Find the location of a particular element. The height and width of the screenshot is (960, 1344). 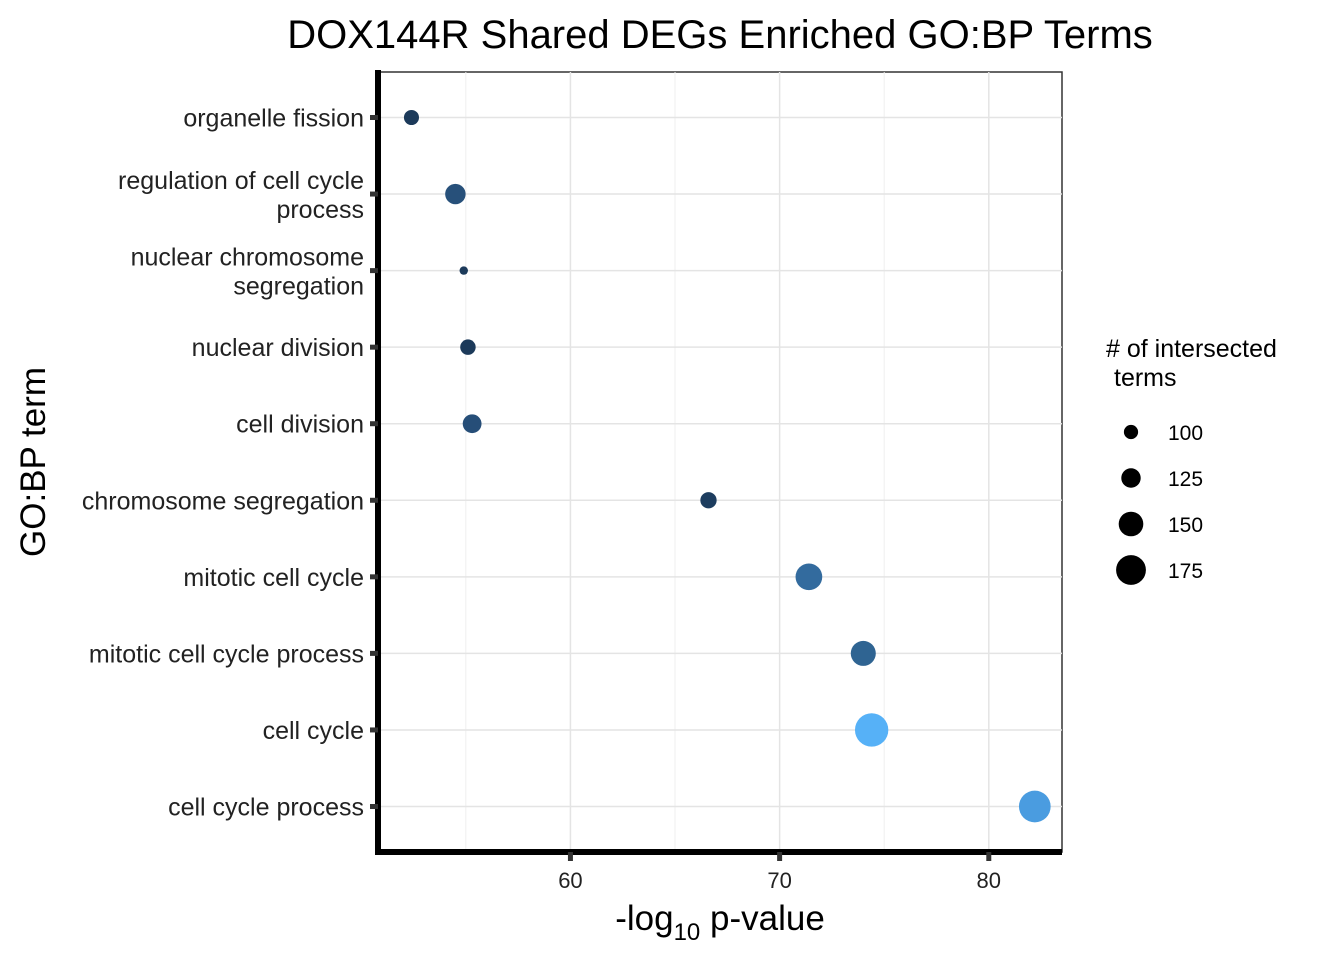

y-tick-label-line: cell division is located at coordinates (300, 425).